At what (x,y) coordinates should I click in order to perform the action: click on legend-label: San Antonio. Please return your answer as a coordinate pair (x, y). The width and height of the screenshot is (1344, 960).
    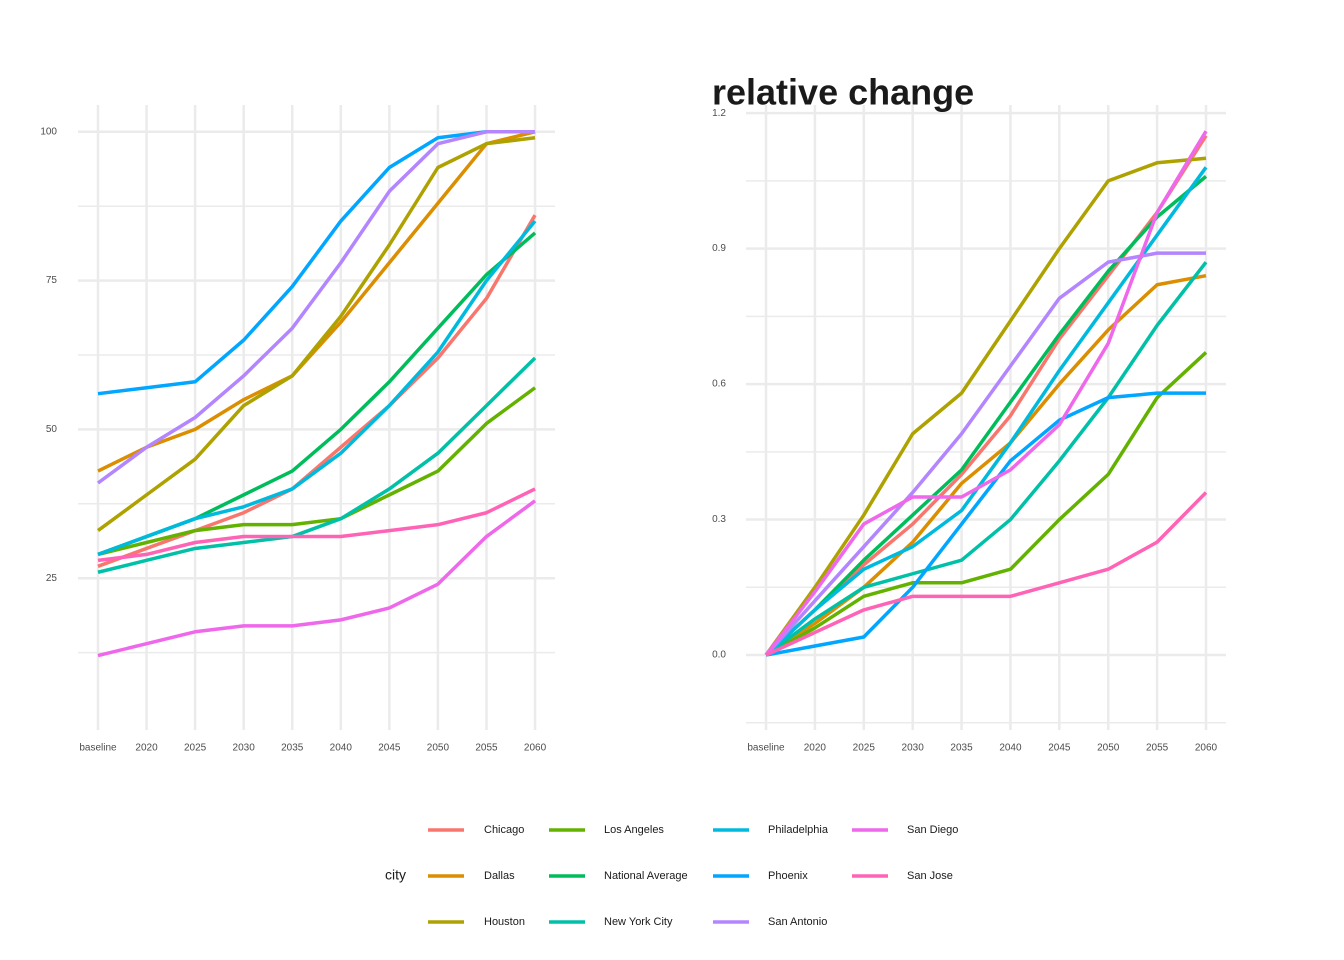
    Looking at the image, I should click on (797, 922).